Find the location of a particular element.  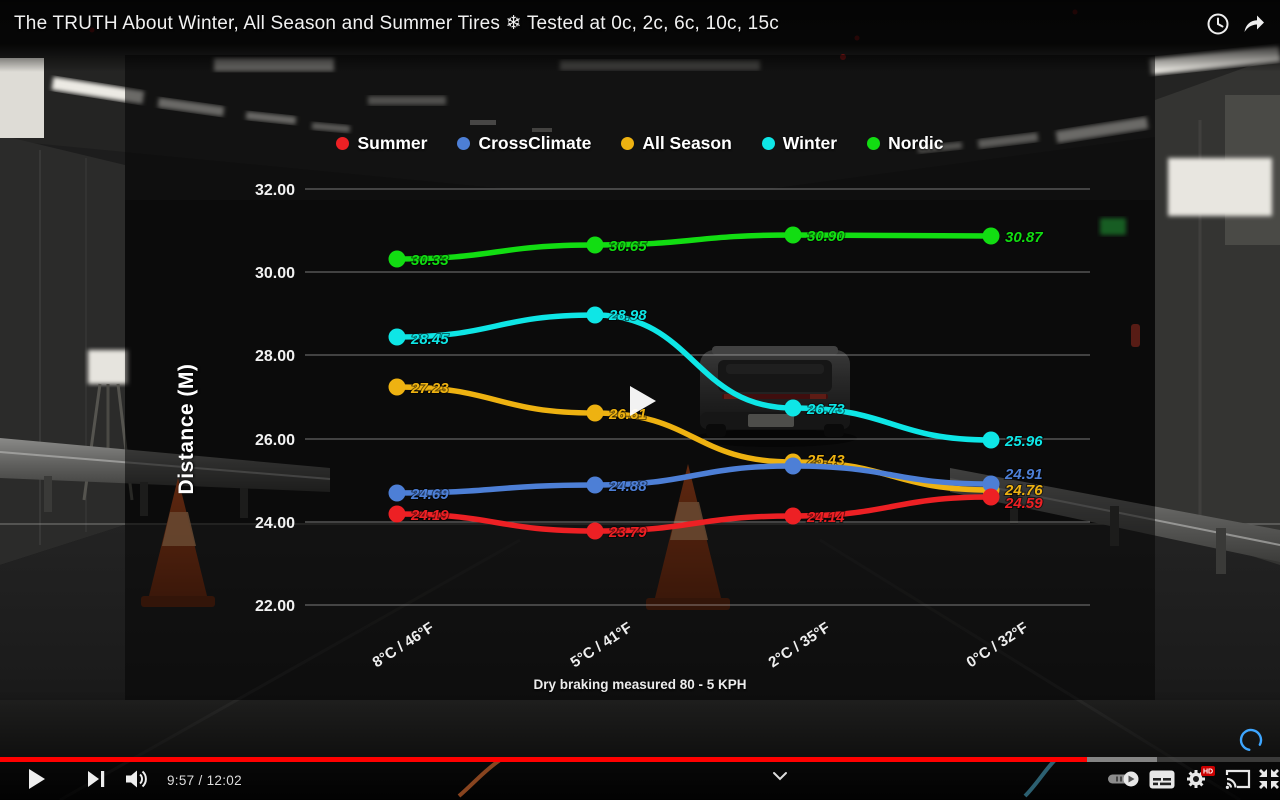

nordic-dot-icon is located at coordinates (874, 143).